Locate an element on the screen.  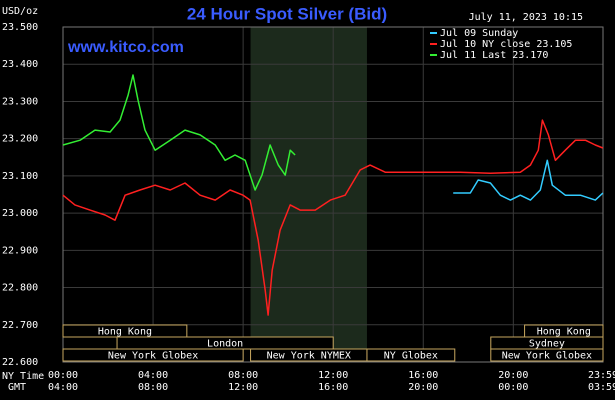
legend-label: Jul 10 NY close 23.105 is located at coordinates (506, 44).